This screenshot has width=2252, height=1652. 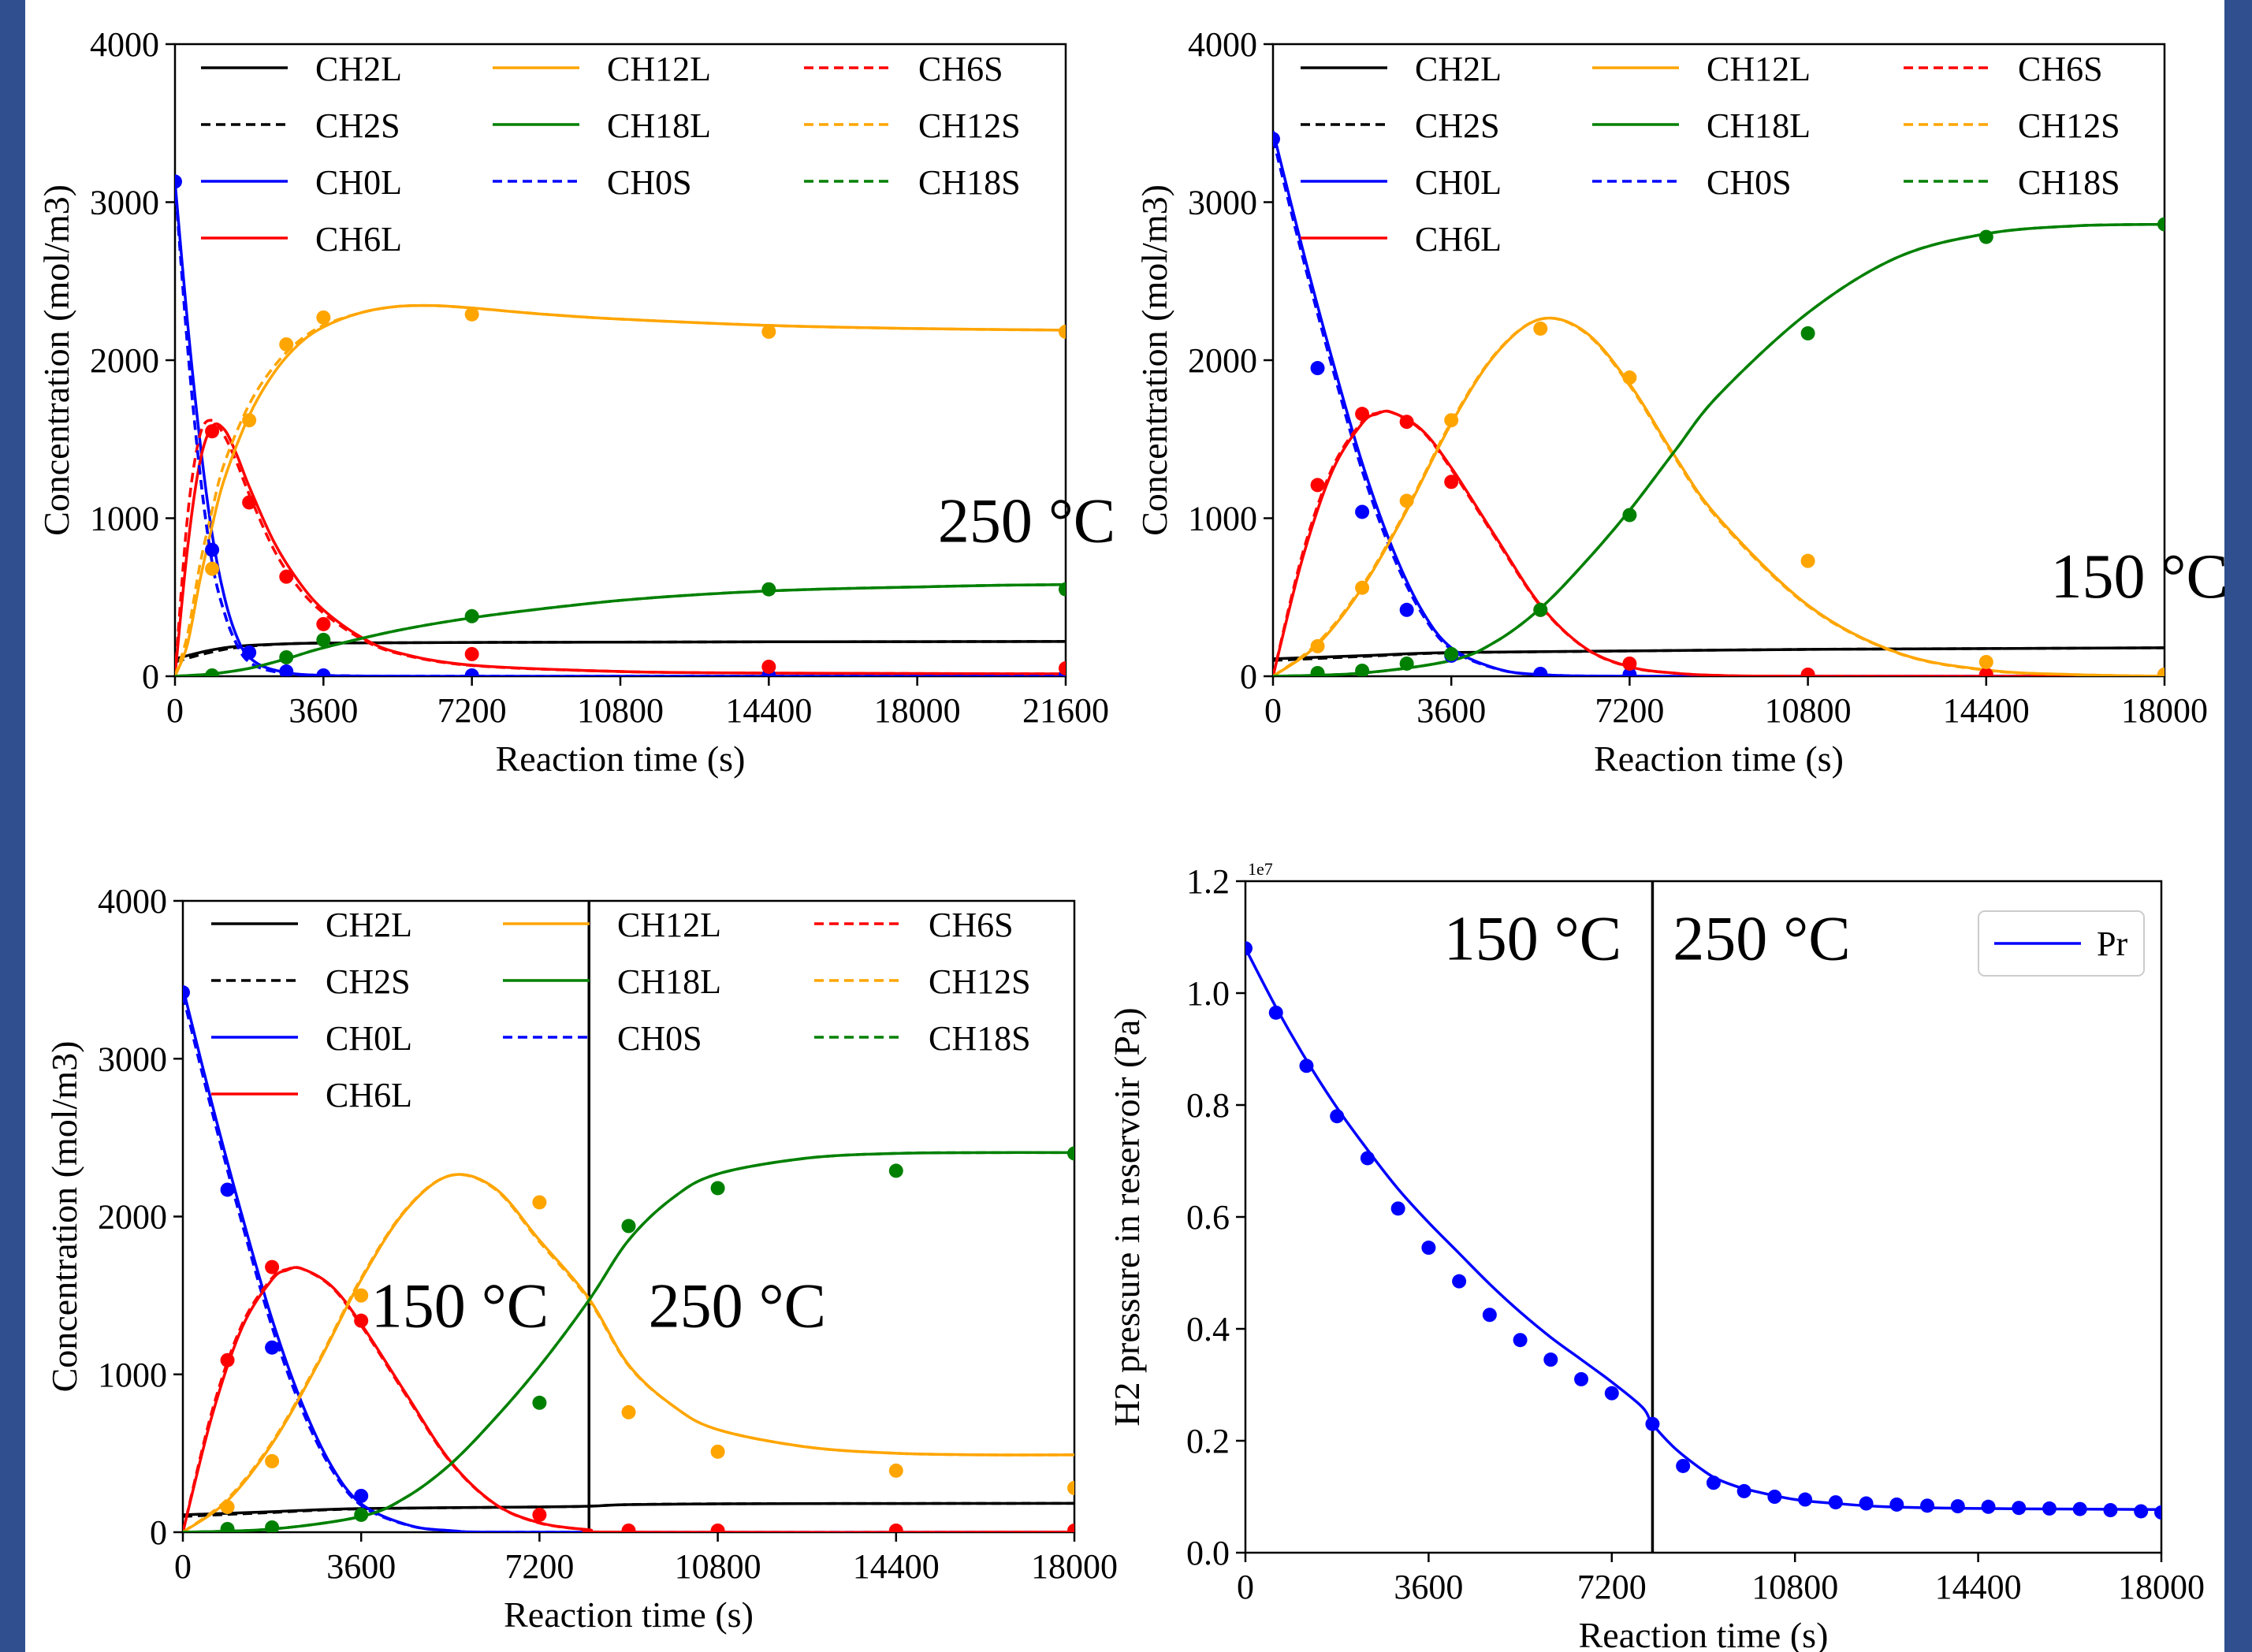 What do you see at coordinates (970, 182) in the screenshot?
I see `legend-label-ch18s: CH18S` at bounding box center [970, 182].